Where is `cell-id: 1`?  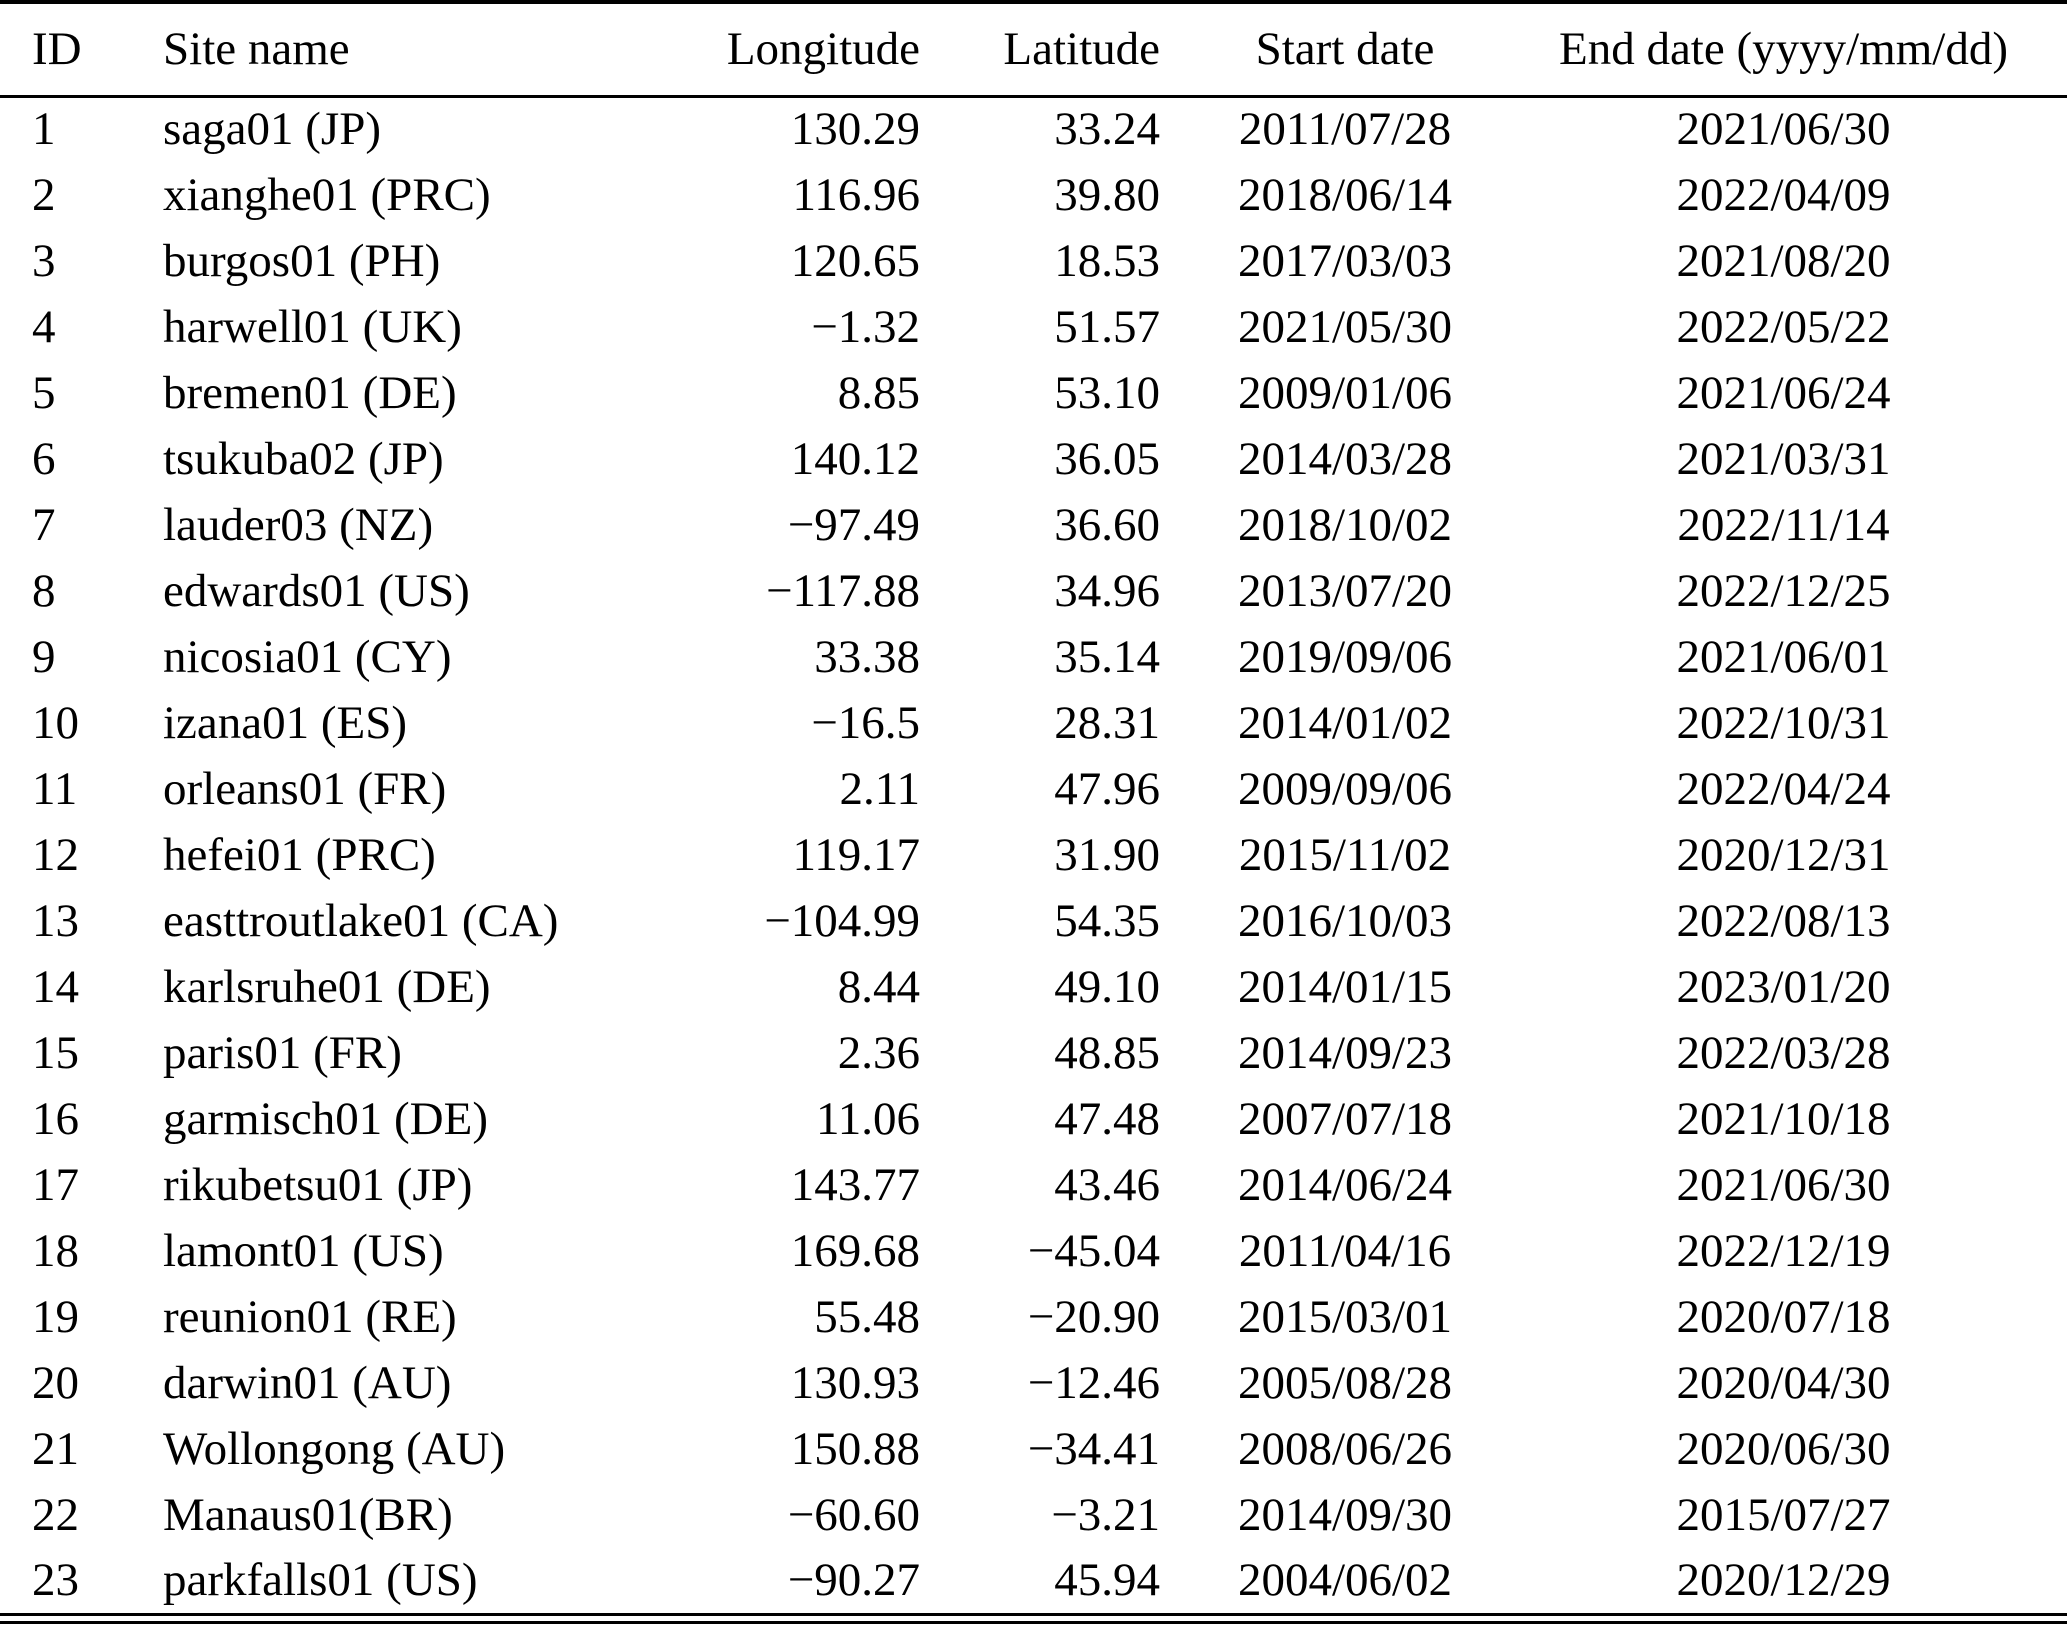 cell-id: 1 is located at coordinates (44, 129).